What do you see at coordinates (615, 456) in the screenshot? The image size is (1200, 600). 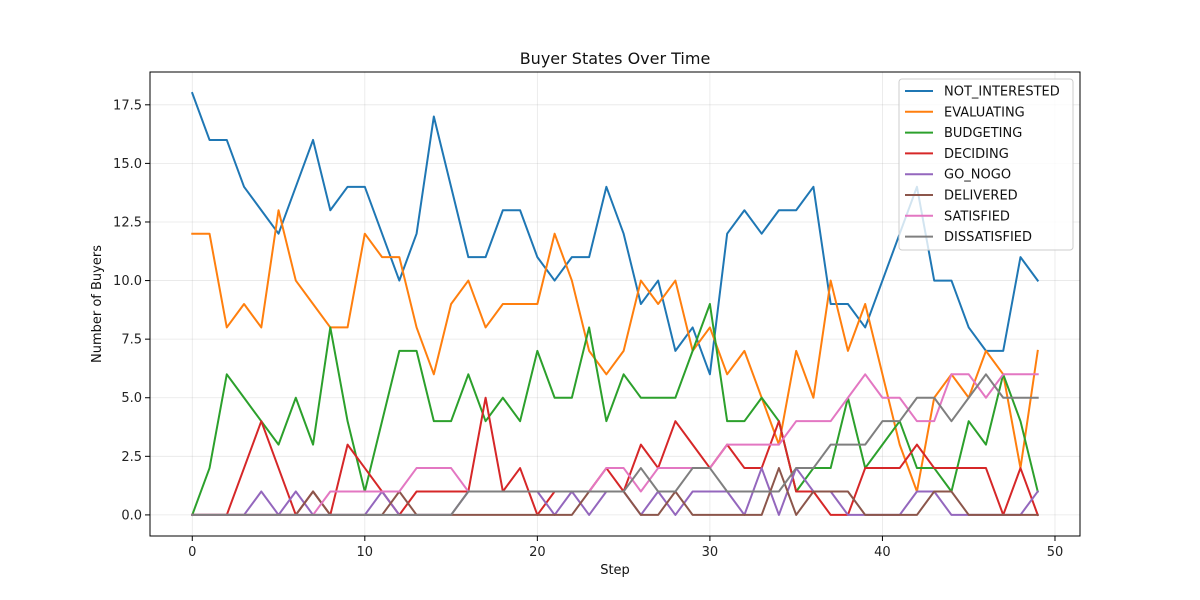 I see `series-line-deciding` at bounding box center [615, 456].